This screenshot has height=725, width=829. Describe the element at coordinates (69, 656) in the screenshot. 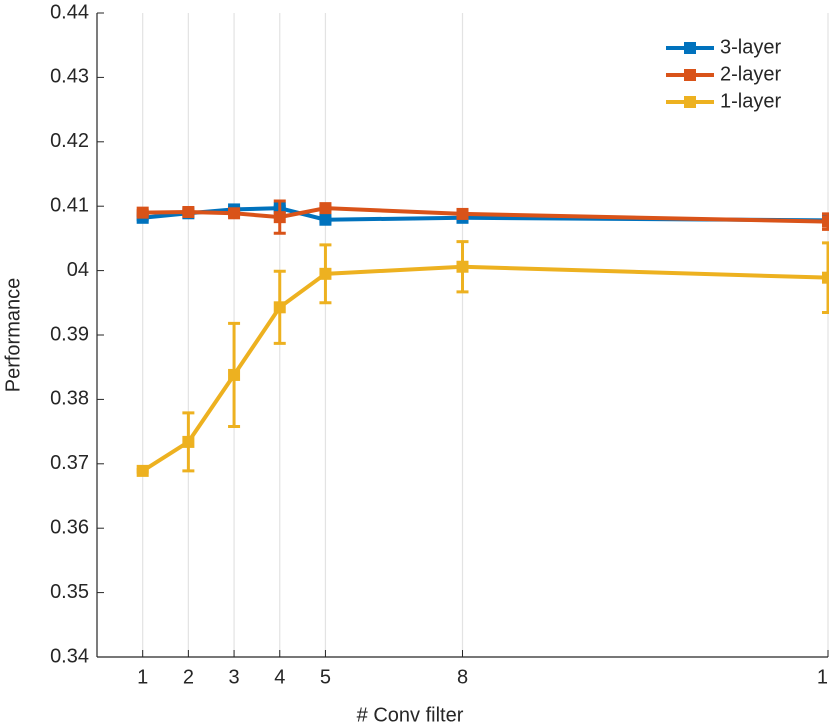

I see `y-tick-label: 0.34` at that location.